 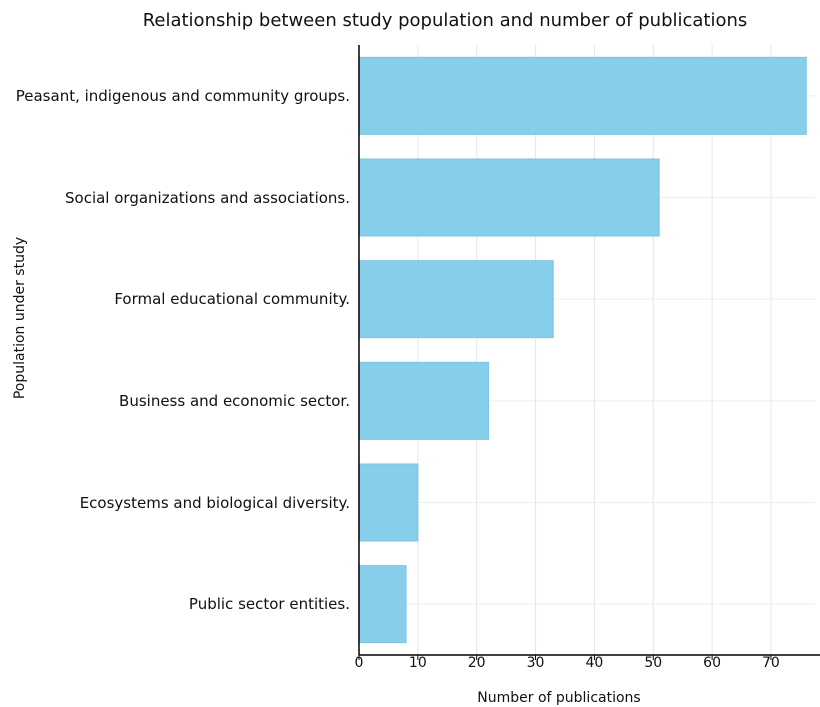 I want to click on x-tick-label-30: 30, so click(x=535, y=663).